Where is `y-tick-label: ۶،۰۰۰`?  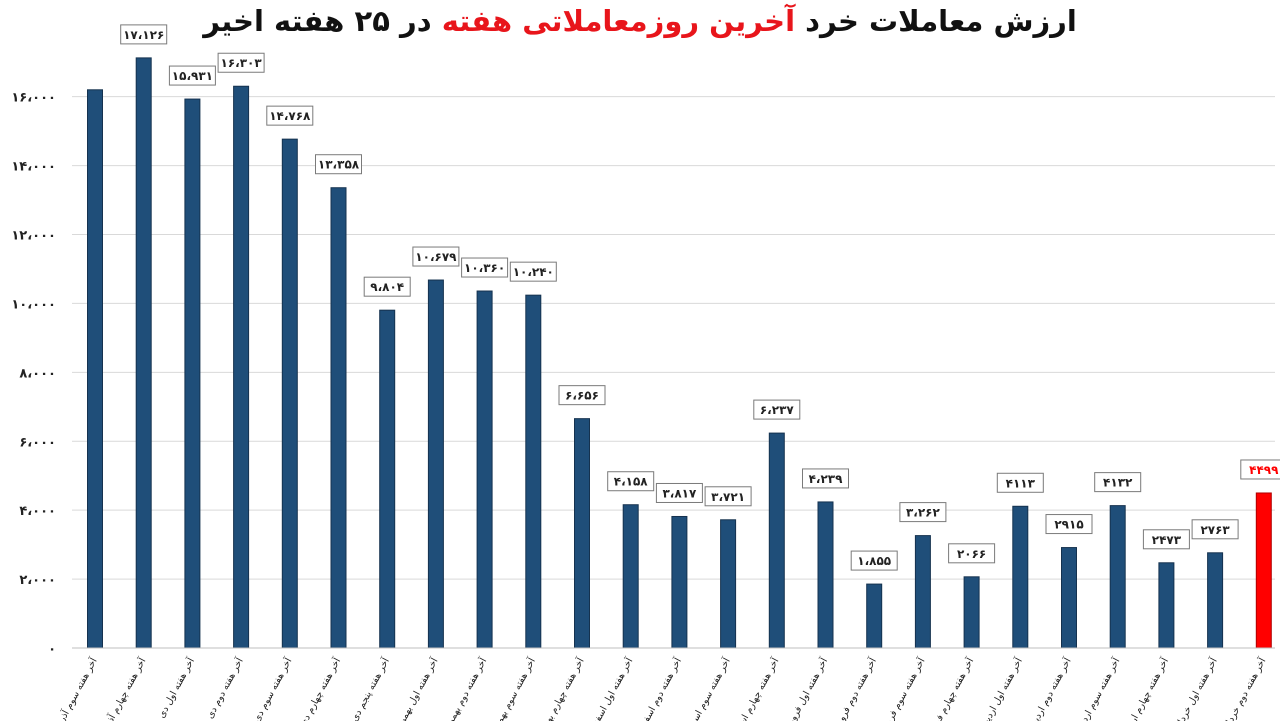
y-tick-label: ۶،۰۰۰ is located at coordinates (37, 442).